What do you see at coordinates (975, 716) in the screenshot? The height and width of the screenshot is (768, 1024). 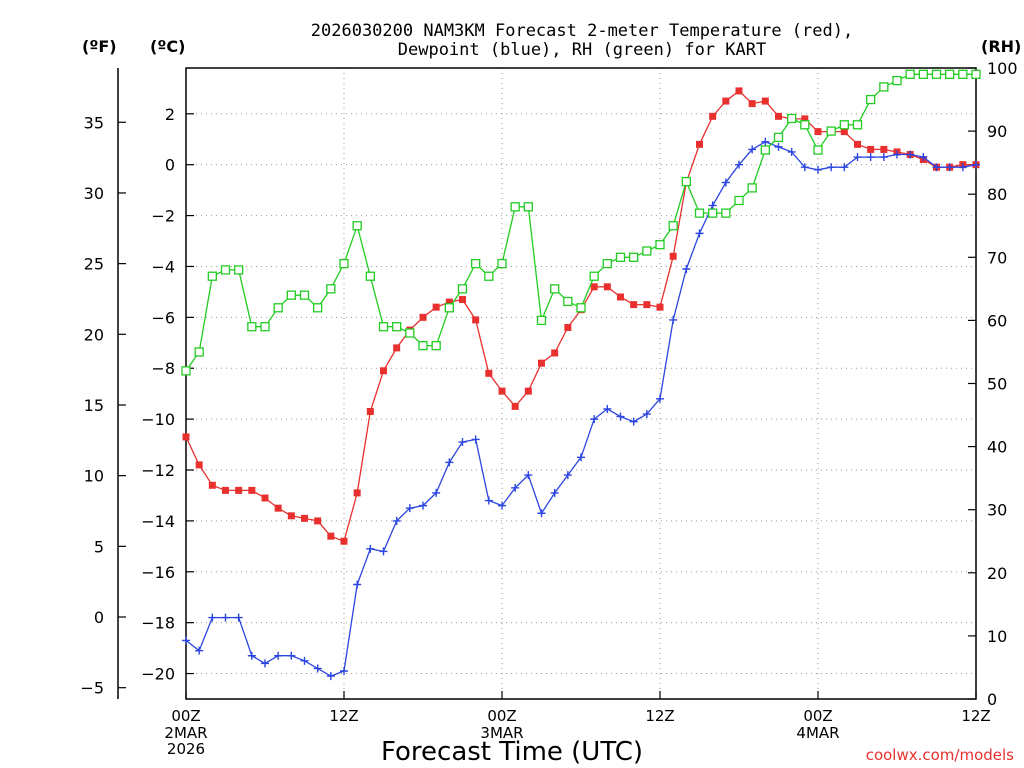 I see `x-tick-label: 12Z` at bounding box center [975, 716].